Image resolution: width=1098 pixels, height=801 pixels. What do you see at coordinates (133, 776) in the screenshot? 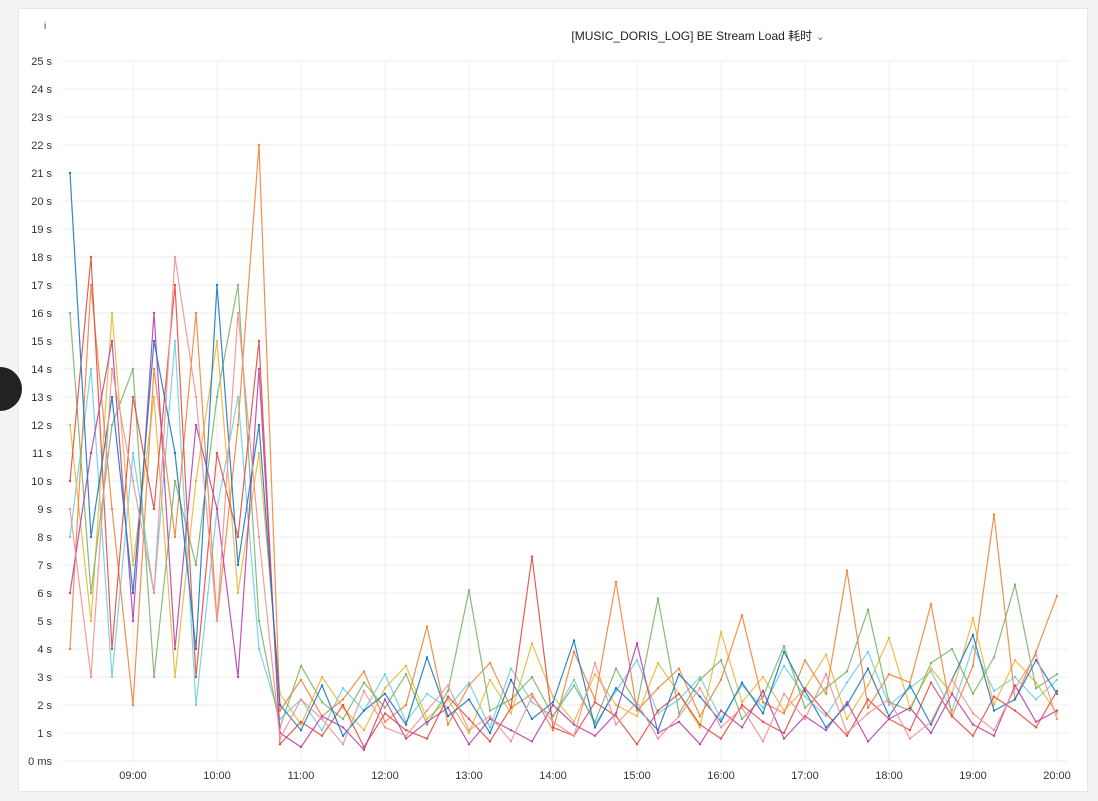
I see `x-tick-label: 09:00` at bounding box center [133, 776].